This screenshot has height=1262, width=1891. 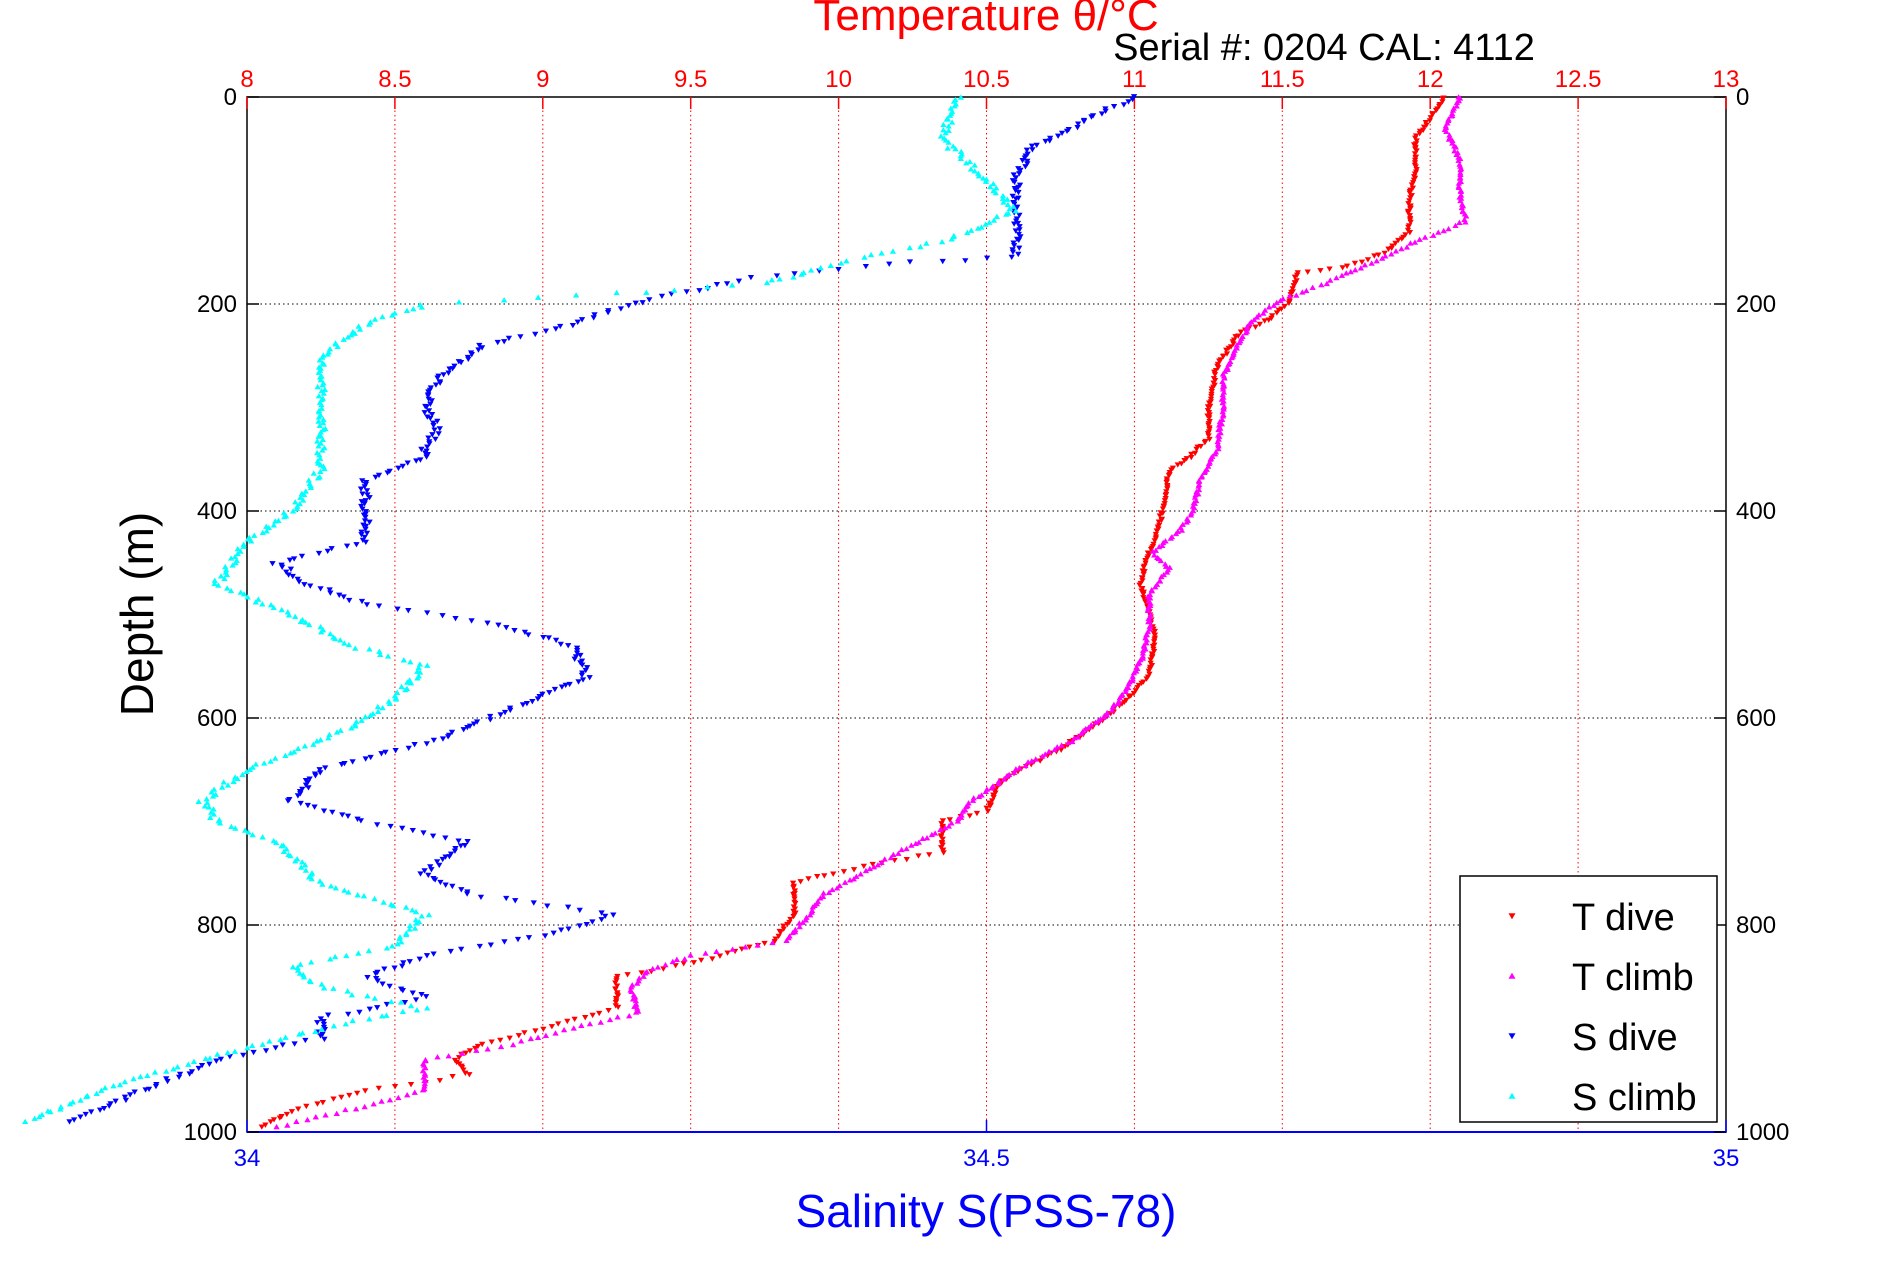 What do you see at coordinates (986, 1158) in the screenshot?
I see `salinity-tick-label: 34.5` at bounding box center [986, 1158].